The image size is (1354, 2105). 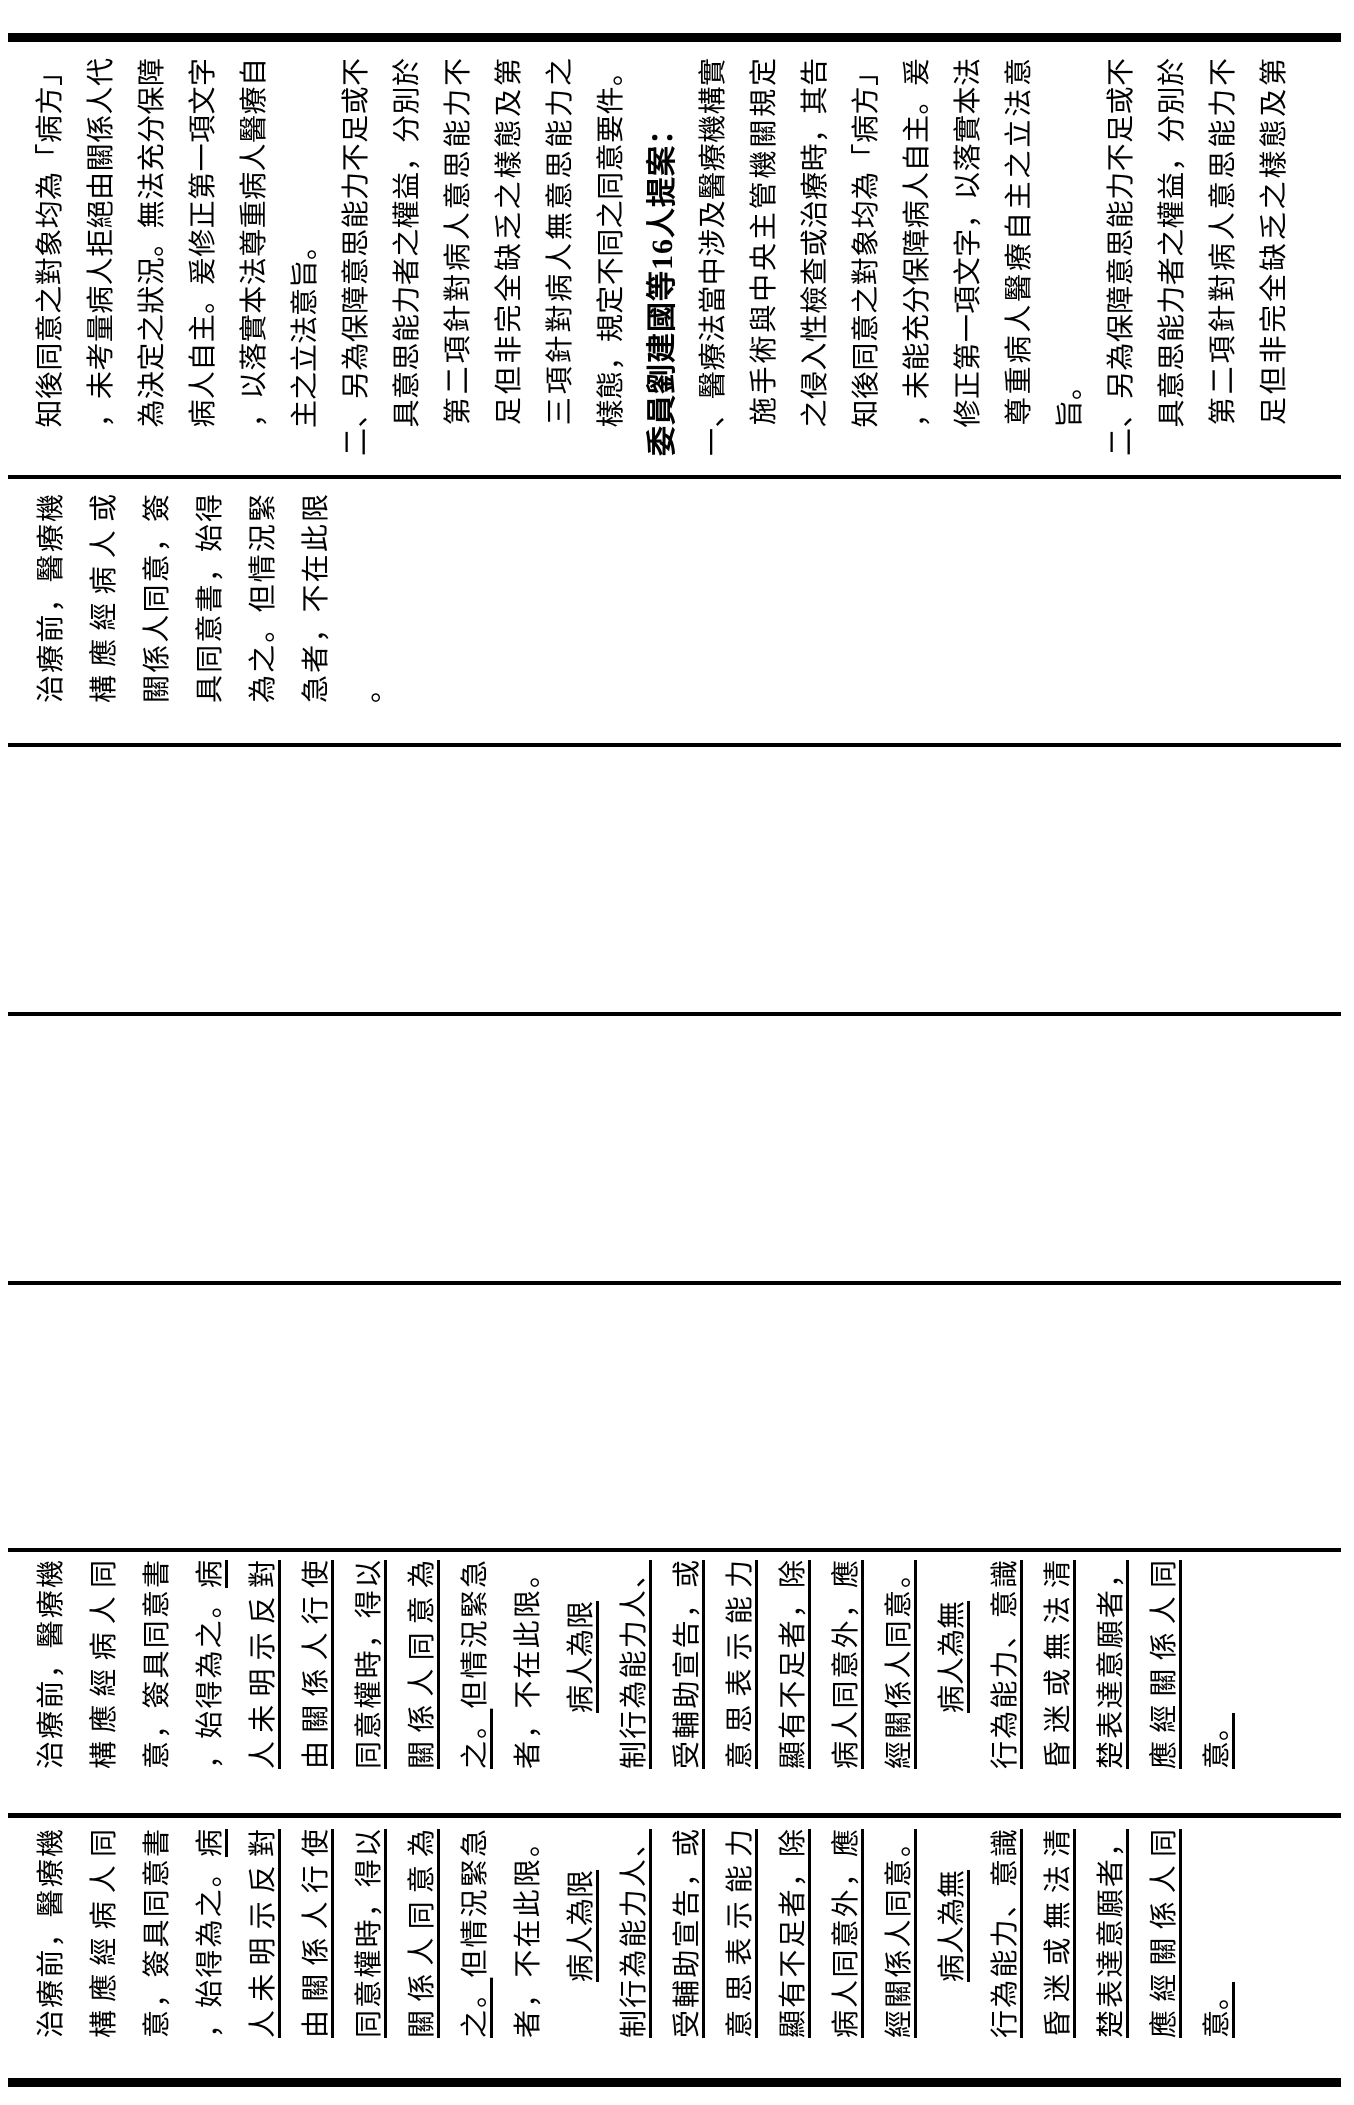 I want to click on text-line: 樣態，規定不同之同意要件。, so click(x=611, y=257).